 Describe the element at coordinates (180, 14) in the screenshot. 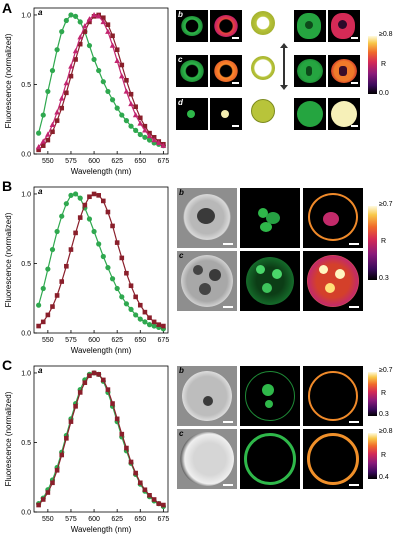

I see `micro-sublabel-A-b: b` at that location.